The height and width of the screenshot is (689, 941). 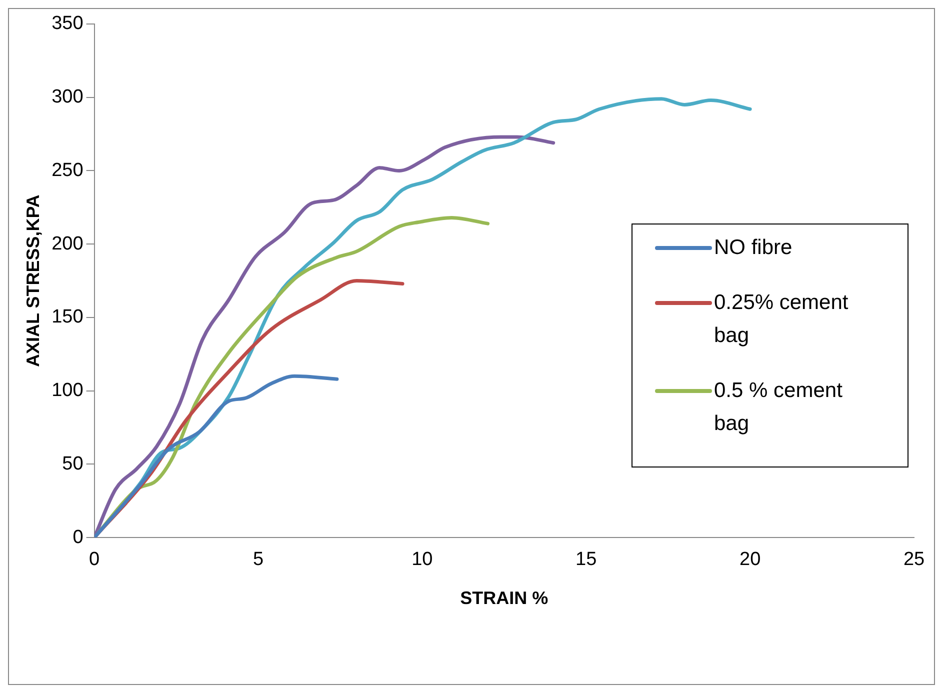 What do you see at coordinates (778, 406) in the screenshot?
I see `legend-label: 0.5 % cement bag` at bounding box center [778, 406].